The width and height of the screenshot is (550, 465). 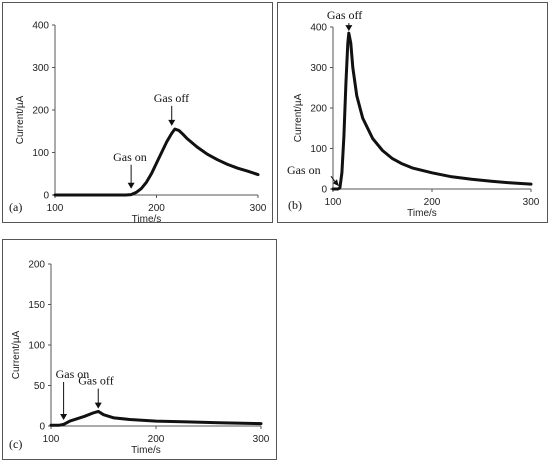 What do you see at coordinates (36, 305) in the screenshot?
I see `y-tick-label: 150` at bounding box center [36, 305].